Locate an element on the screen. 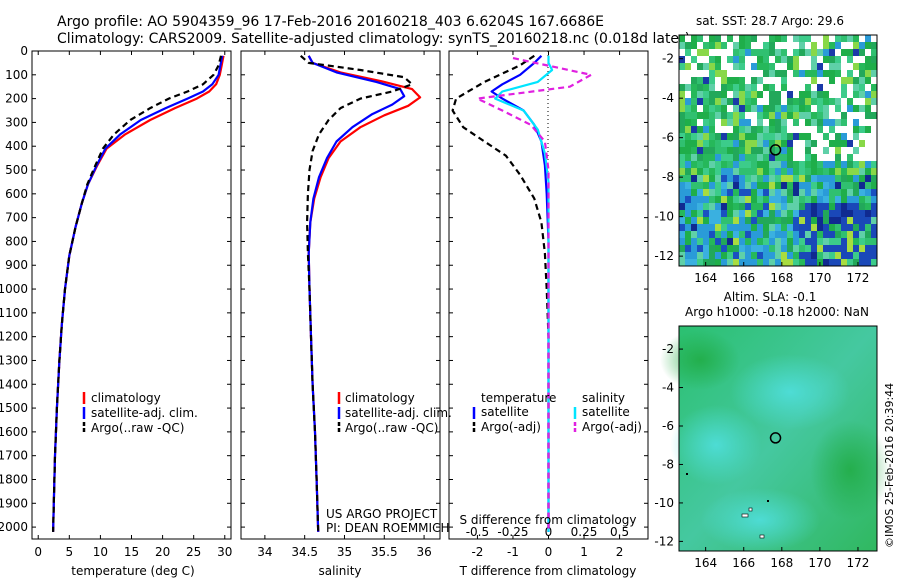  x-tick-label: 5 is located at coordinates (69, 552).